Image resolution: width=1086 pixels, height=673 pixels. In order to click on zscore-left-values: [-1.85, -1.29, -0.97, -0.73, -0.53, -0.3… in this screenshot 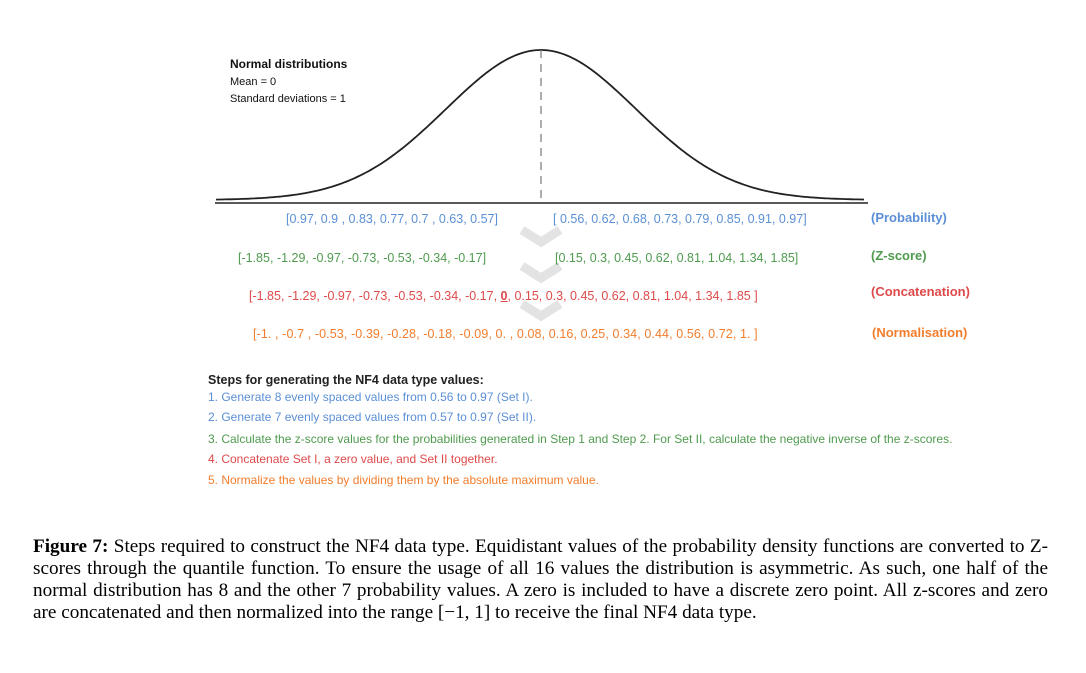, I will do `click(362, 258)`.